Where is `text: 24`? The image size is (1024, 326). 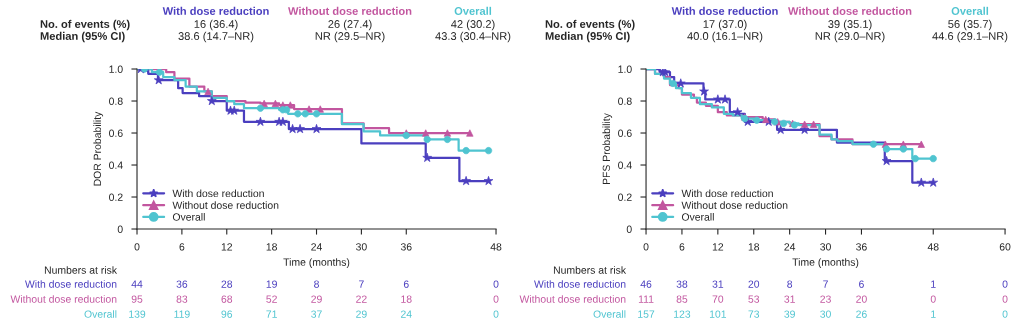
text: 24 is located at coordinates (406, 314).